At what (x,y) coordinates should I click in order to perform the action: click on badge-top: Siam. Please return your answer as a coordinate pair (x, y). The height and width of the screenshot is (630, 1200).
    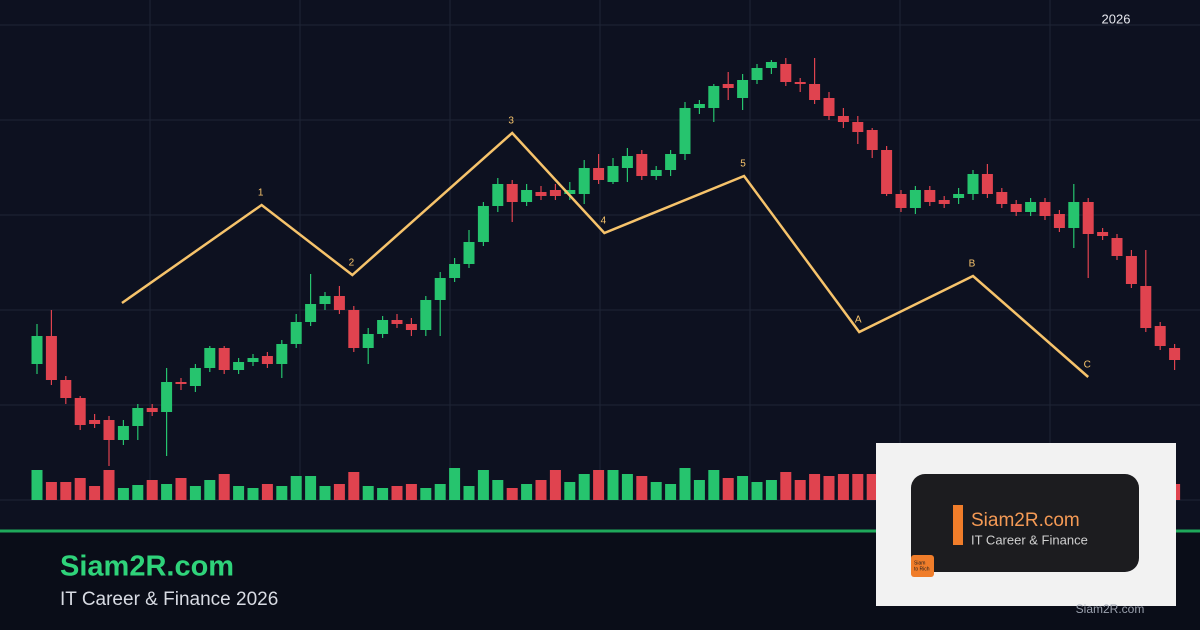
    Looking at the image, I should click on (919, 563).